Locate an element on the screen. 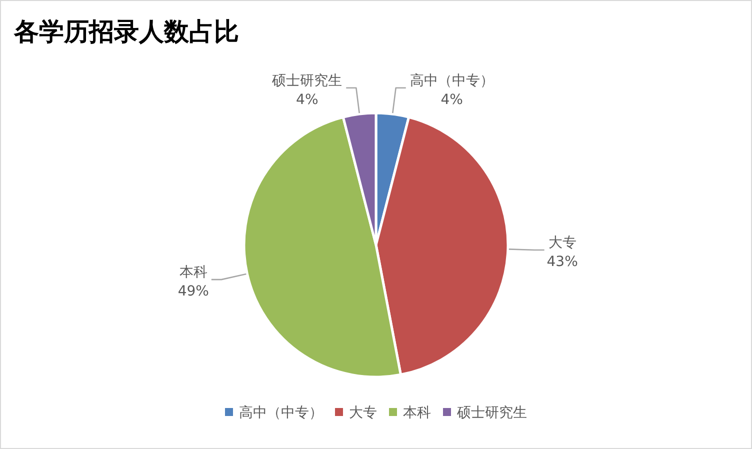 The width and height of the screenshot is (752, 449). legend-label: 硕士研究生 is located at coordinates (491, 413).